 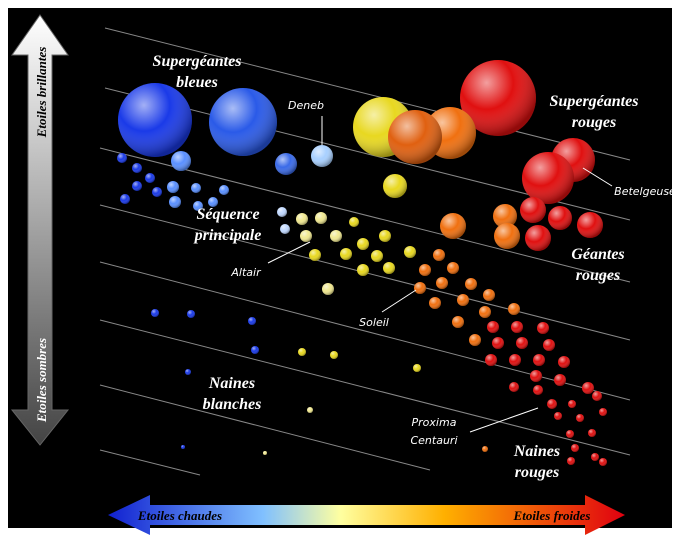 I want to click on region-label: Géantes, so click(x=597, y=254).